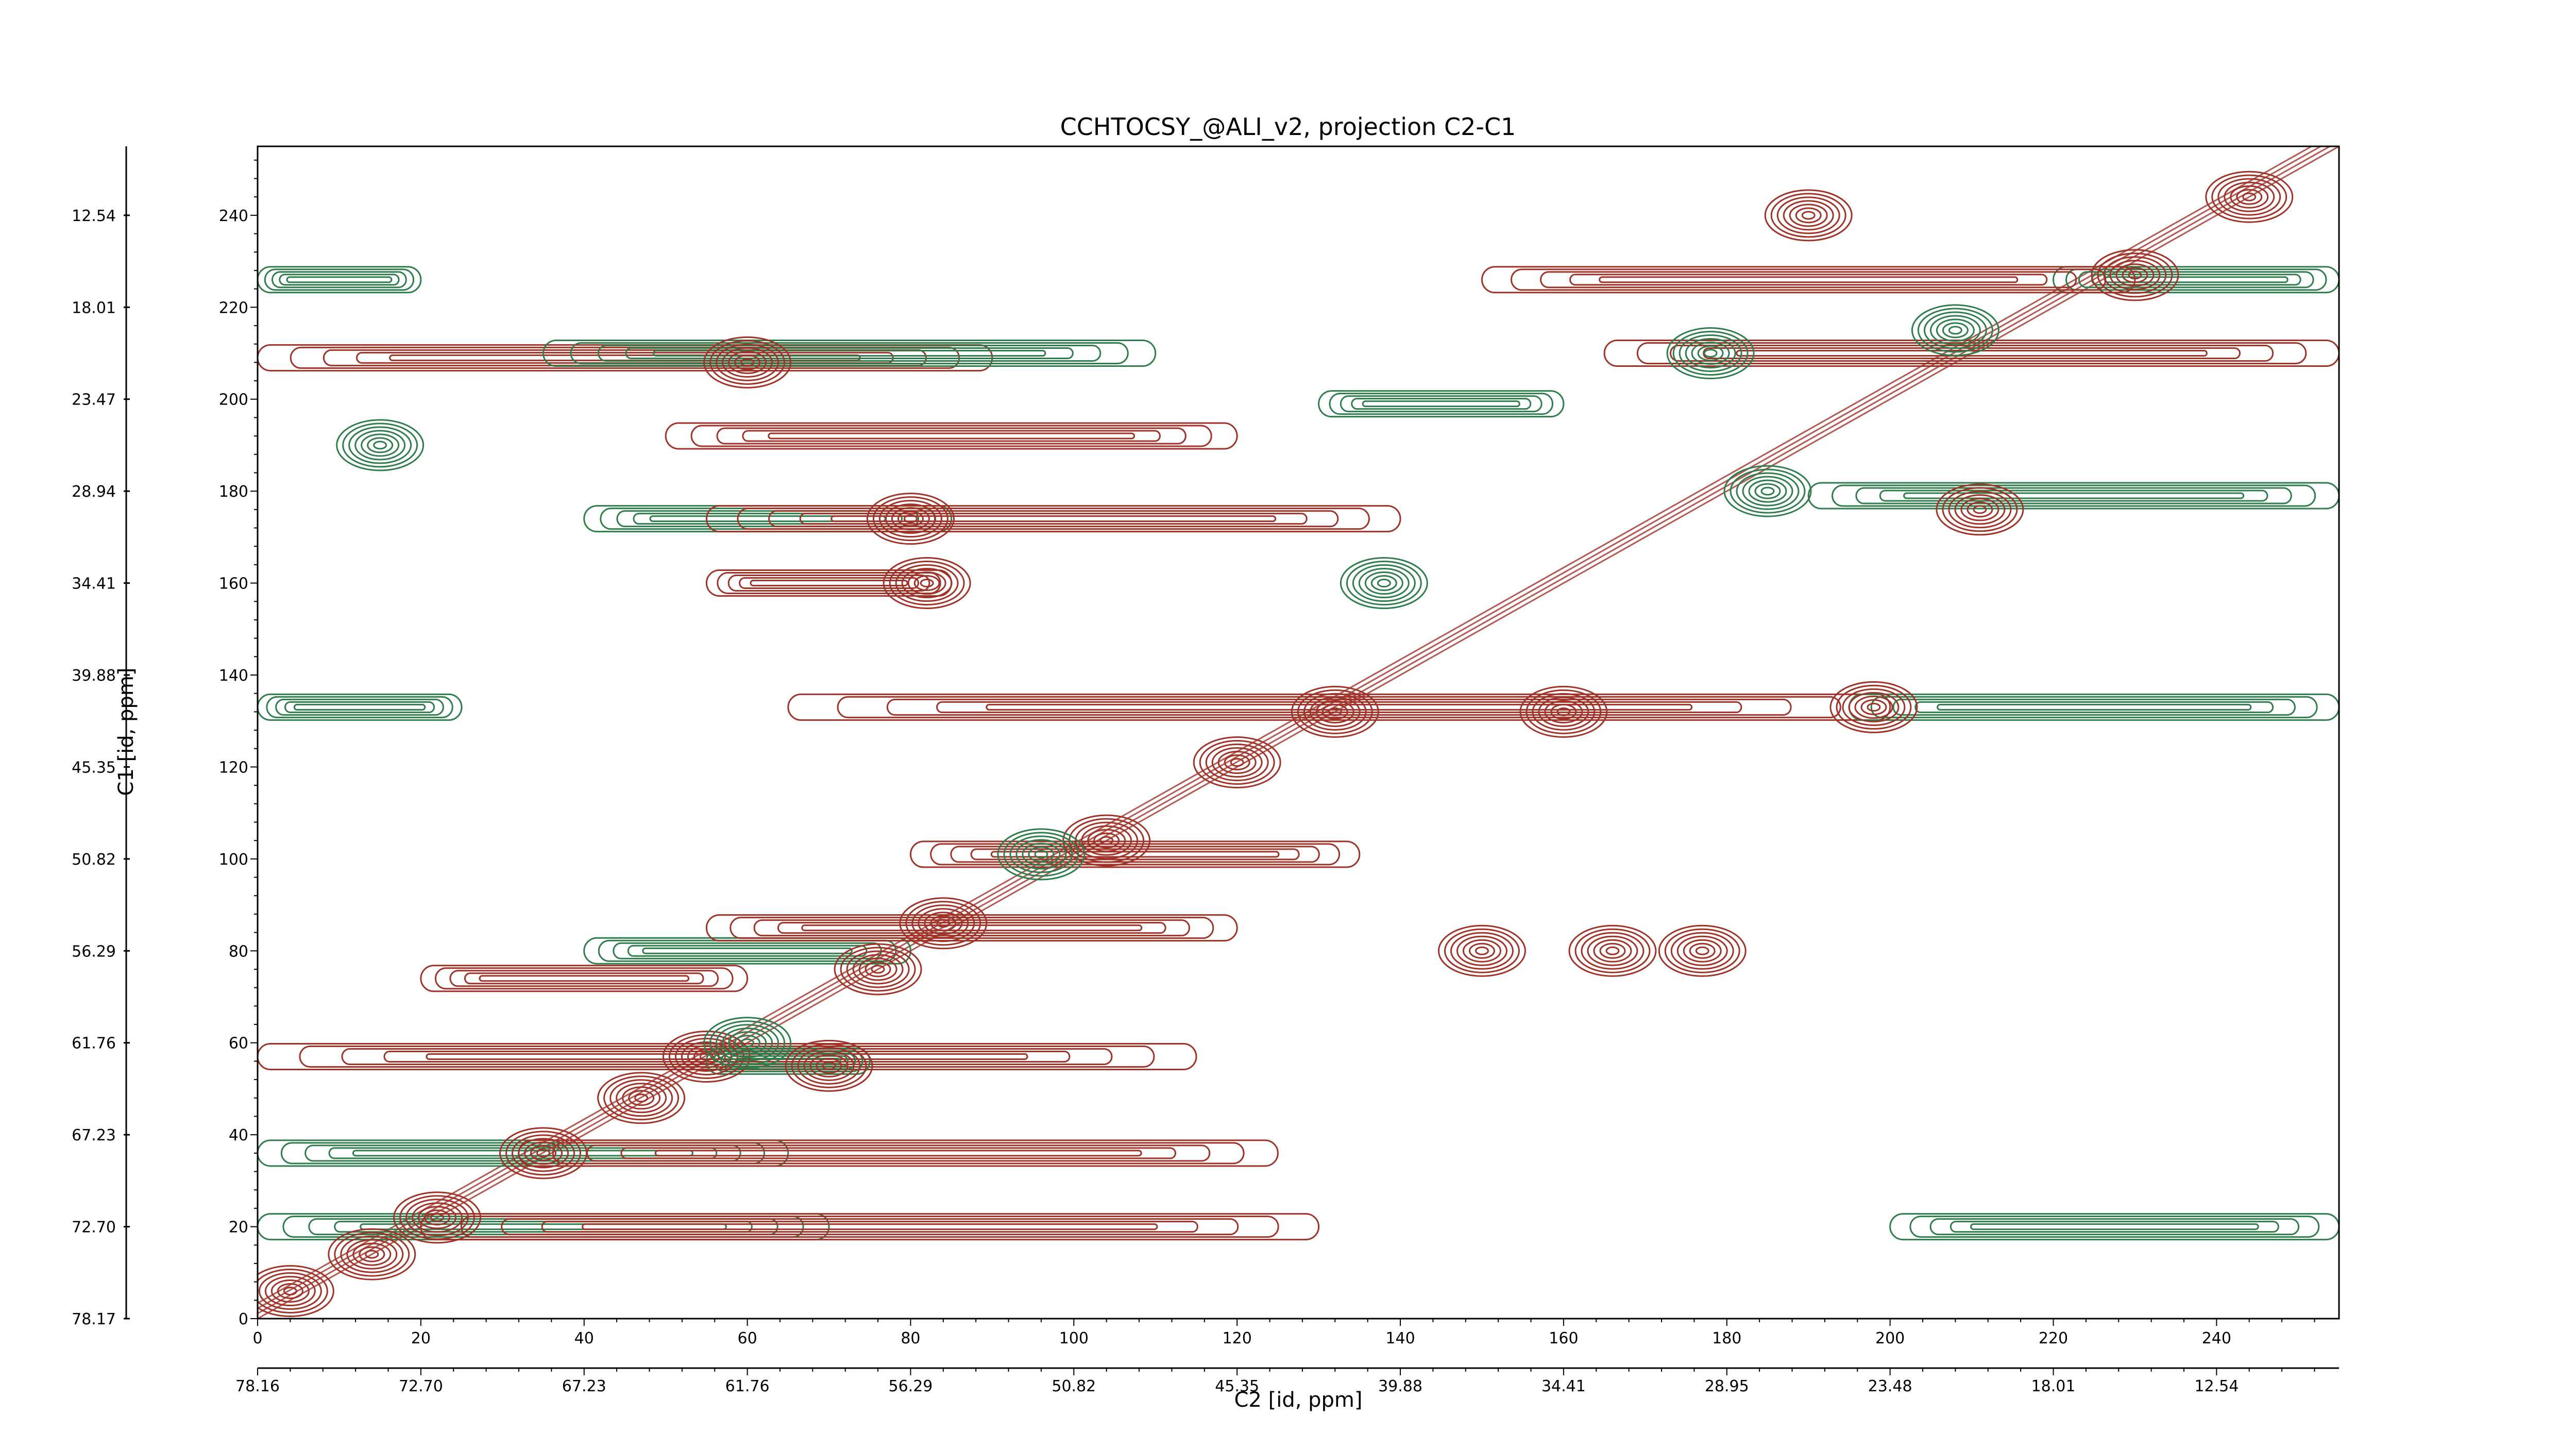  What do you see at coordinates (94, 1228) in the screenshot?
I see `y-ppm-tick-label: 72.70` at bounding box center [94, 1228].